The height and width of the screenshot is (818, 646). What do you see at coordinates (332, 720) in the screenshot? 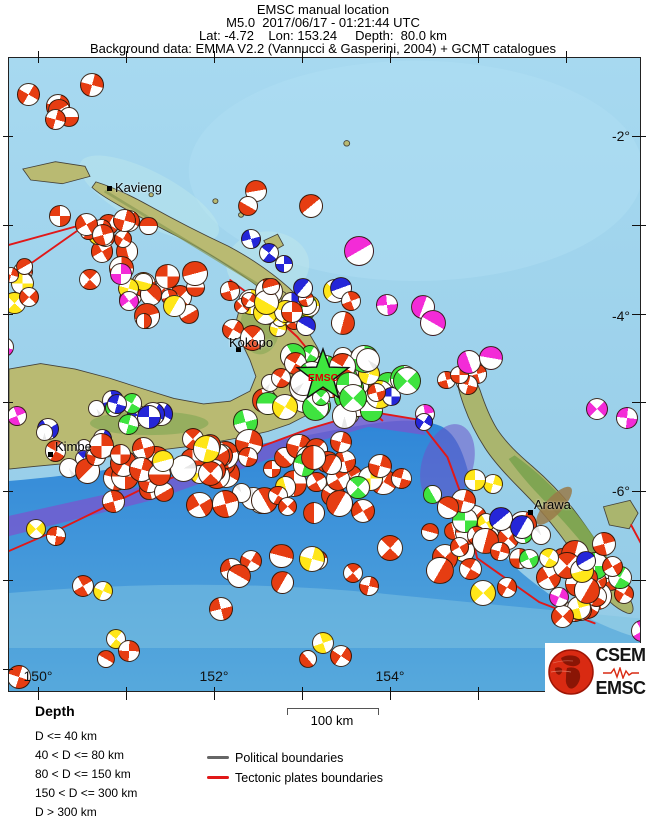
I see `scale-bar-label: 100 km` at bounding box center [332, 720].